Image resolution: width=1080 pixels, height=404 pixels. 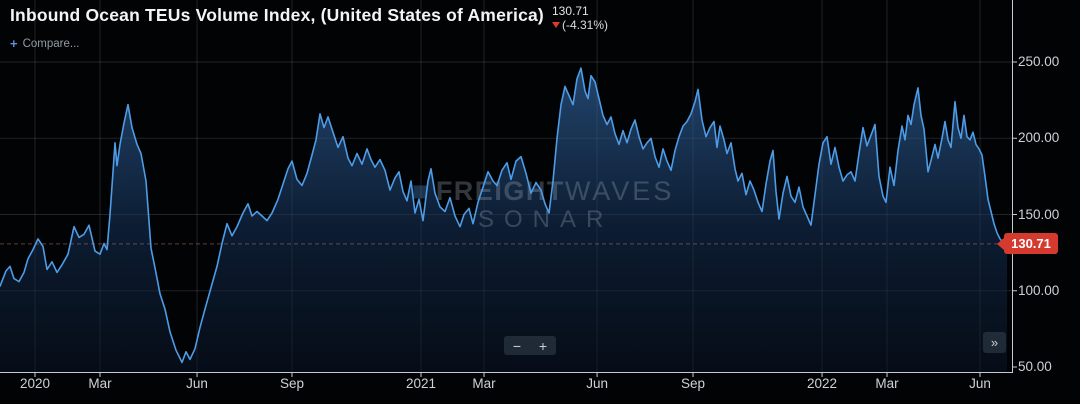 I want to click on y-axis-label: 150.00, so click(x=1039, y=214).